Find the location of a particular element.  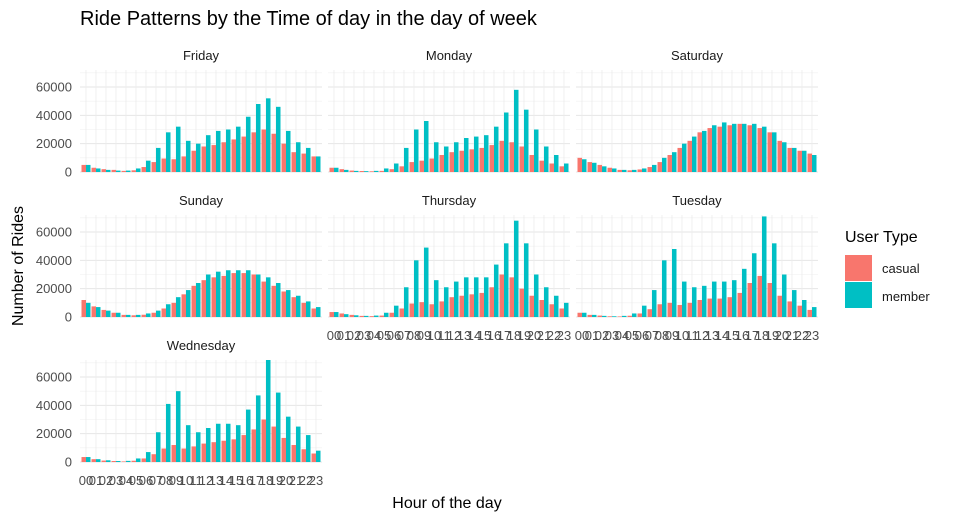

facet-saturday: Saturday is located at coordinates (697, 110).